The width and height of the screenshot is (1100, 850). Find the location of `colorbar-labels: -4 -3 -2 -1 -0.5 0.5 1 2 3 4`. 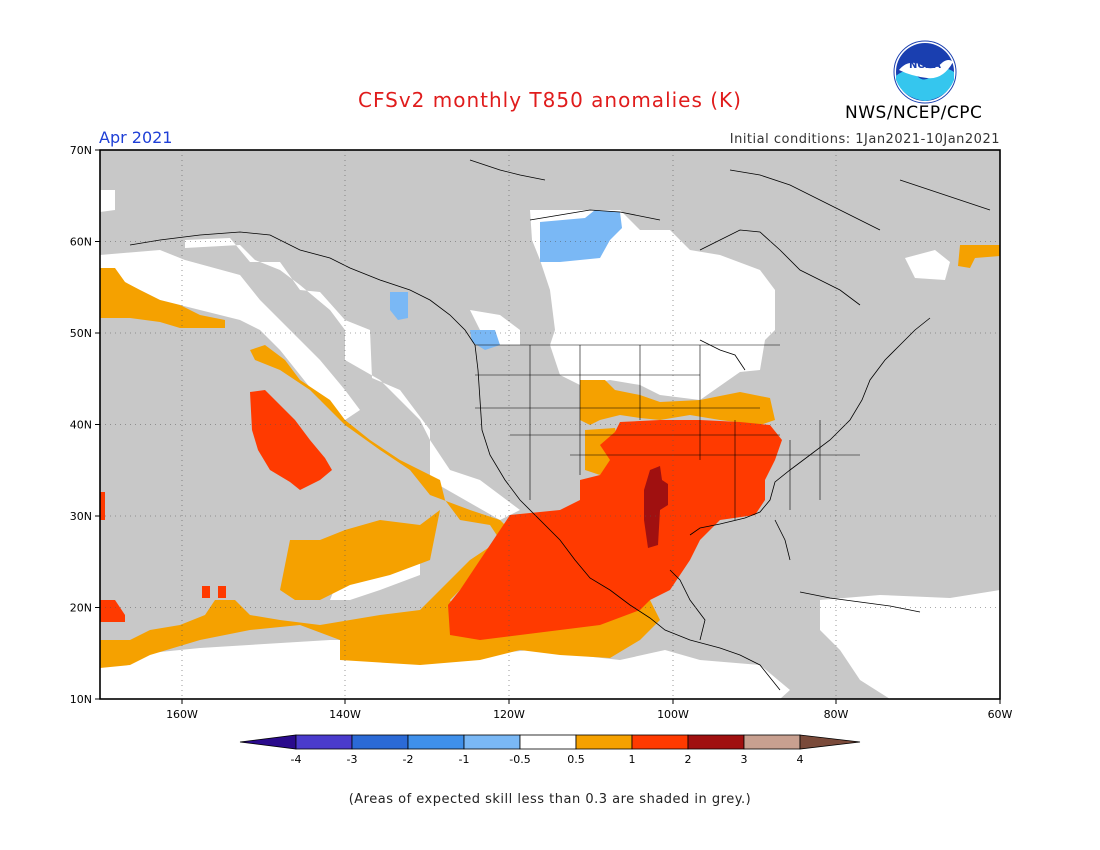

colorbar-labels: -4 -3 -2 -1 -0.5 0.5 1 2 3 4 is located at coordinates (547, 759).